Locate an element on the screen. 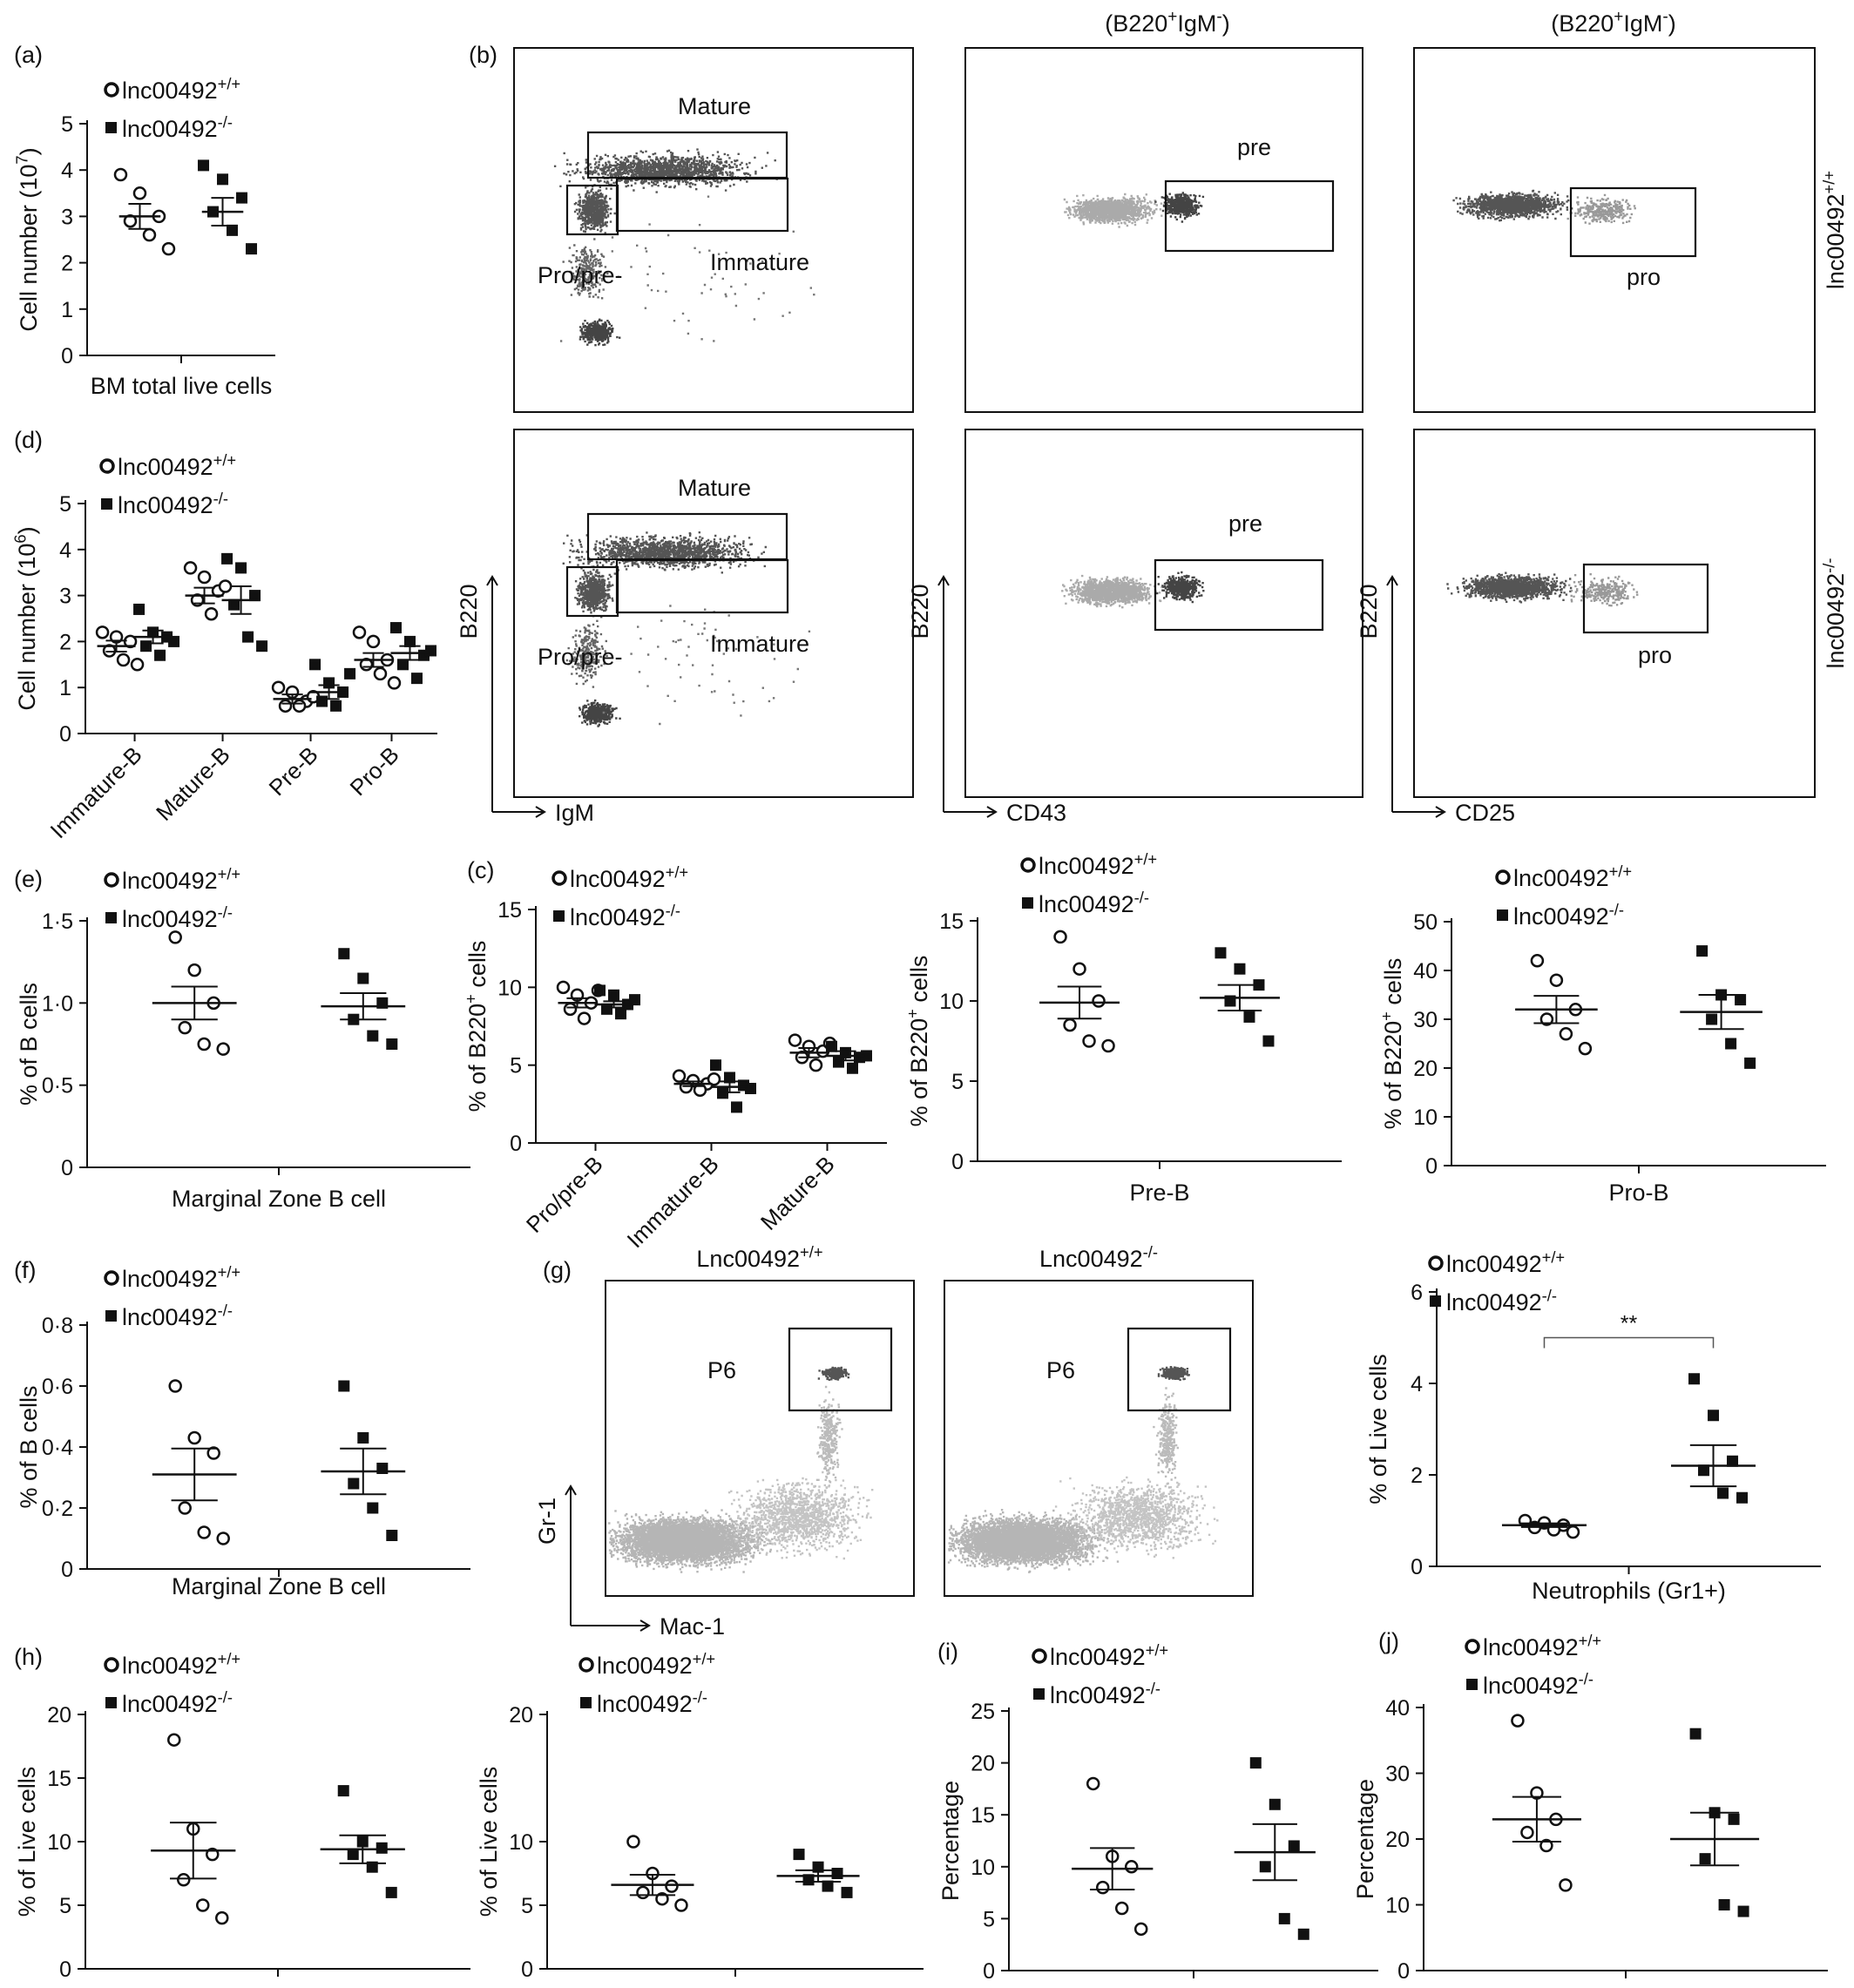  x-category-label: Marginal Zone B cell is located at coordinates (279, 1199).